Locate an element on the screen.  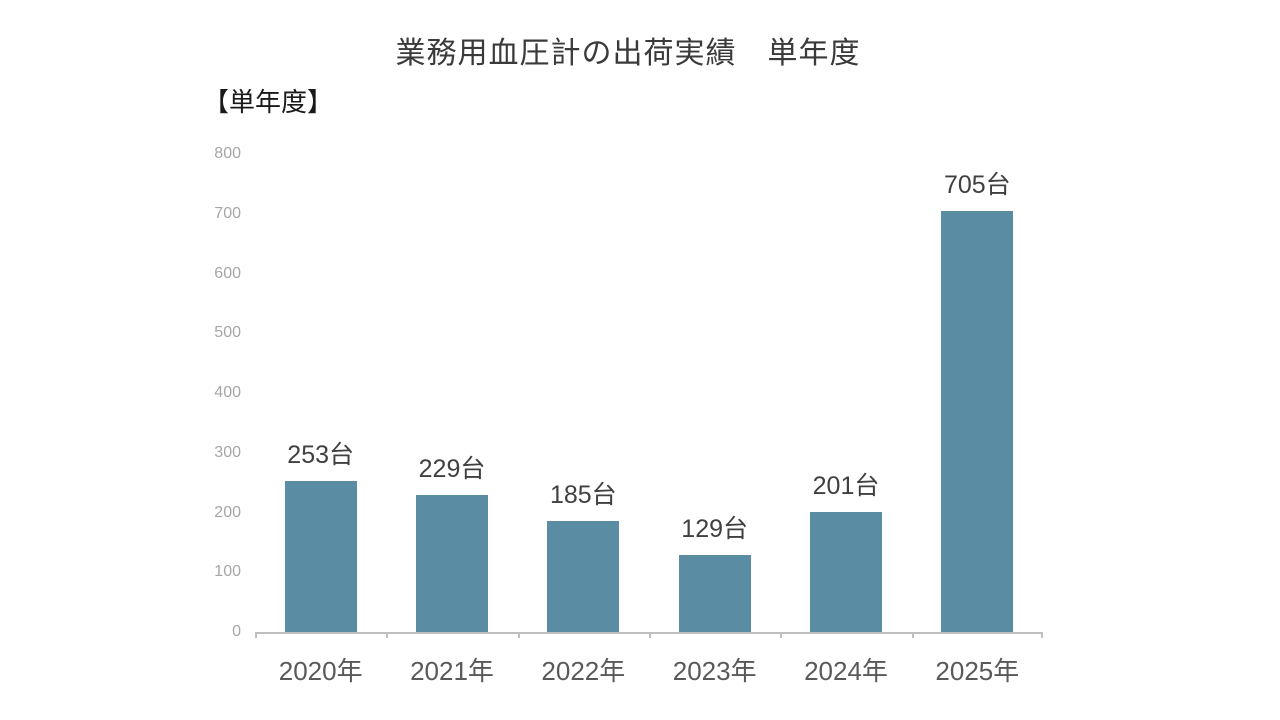
x-axis-category-label: 2022年 is located at coordinates (583, 671).